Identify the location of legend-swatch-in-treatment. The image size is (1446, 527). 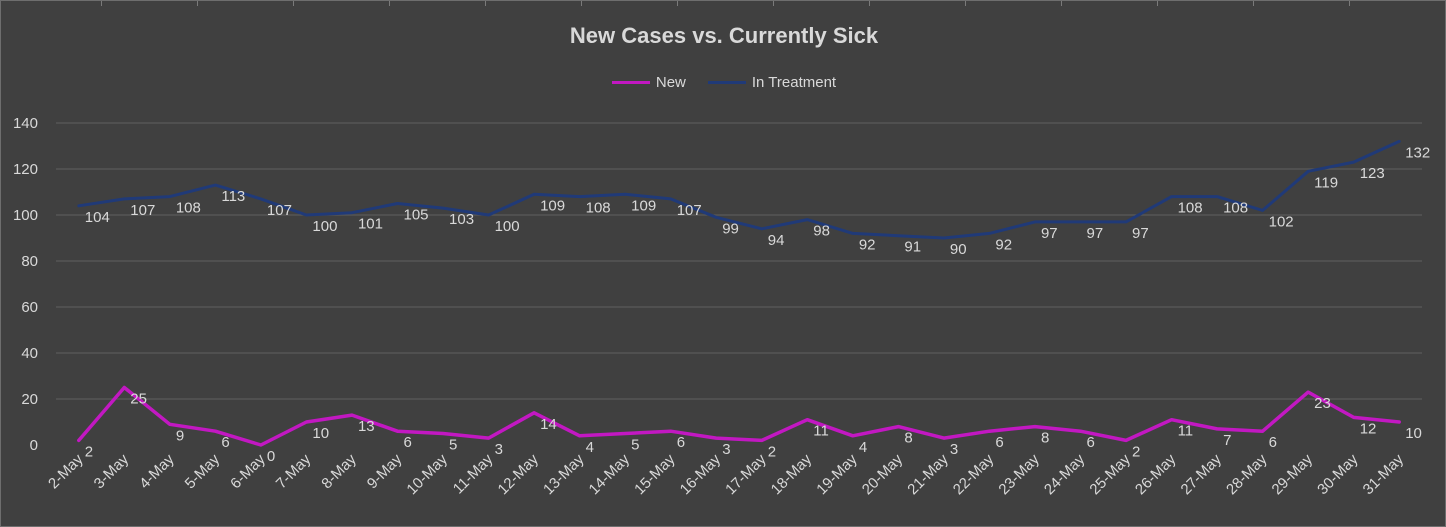
(726, 82).